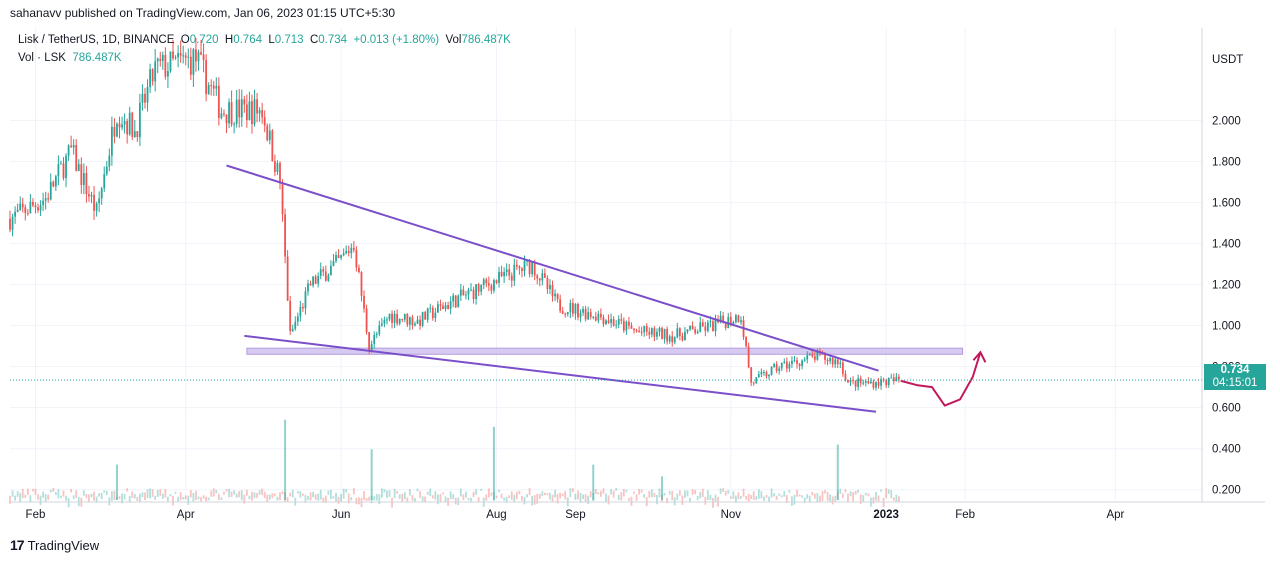 The image size is (1280, 563). What do you see at coordinates (185, 40) in the screenshot?
I see `open-label: O` at bounding box center [185, 40].